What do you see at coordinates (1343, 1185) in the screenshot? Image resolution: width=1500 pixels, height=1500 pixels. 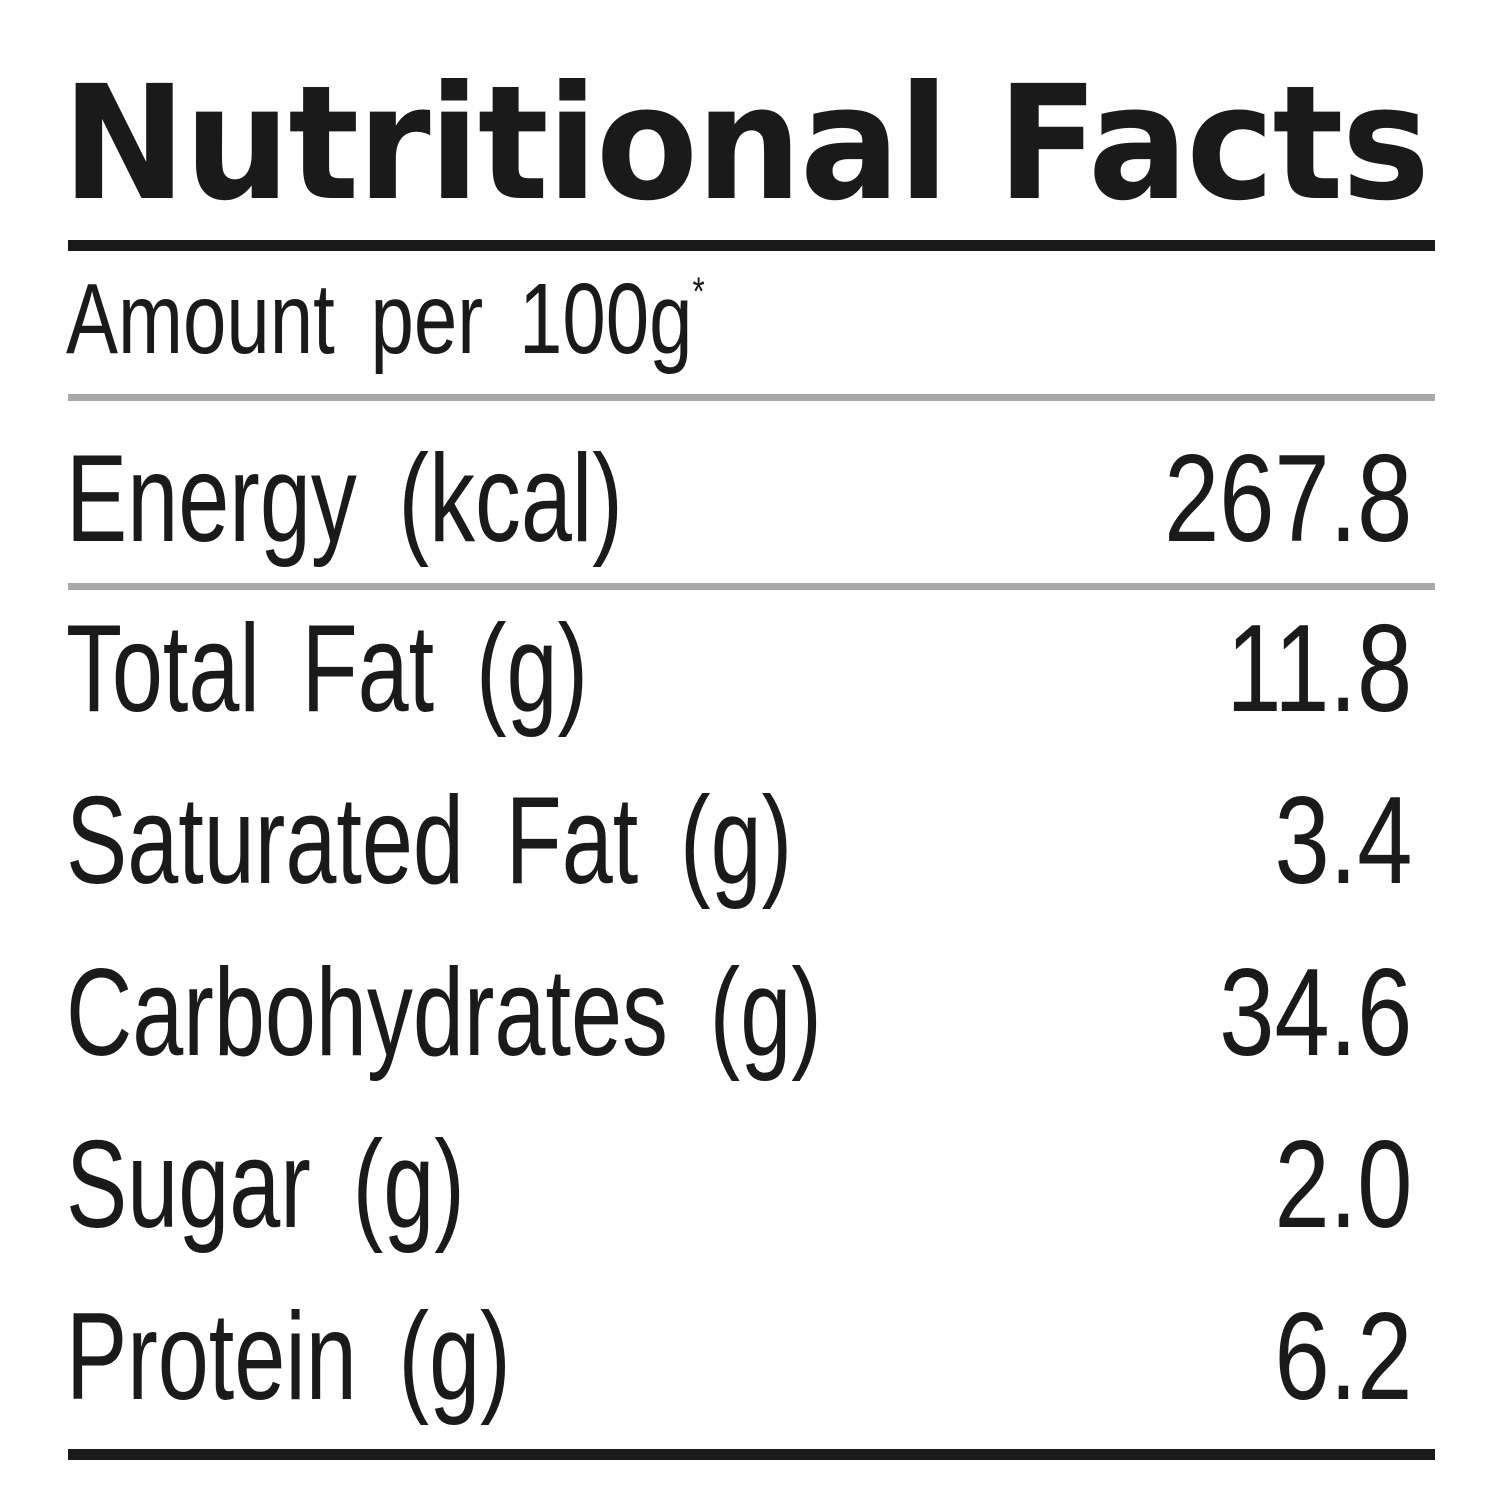 I see `nutrient-value: 2.0` at bounding box center [1343, 1185].